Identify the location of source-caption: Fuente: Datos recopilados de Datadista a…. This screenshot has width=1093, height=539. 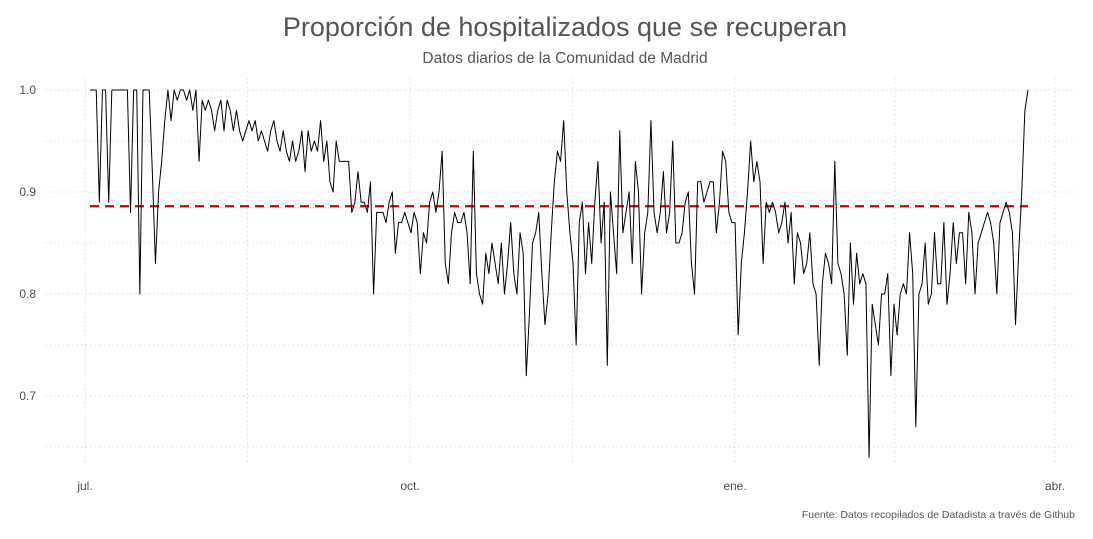
(938, 515).